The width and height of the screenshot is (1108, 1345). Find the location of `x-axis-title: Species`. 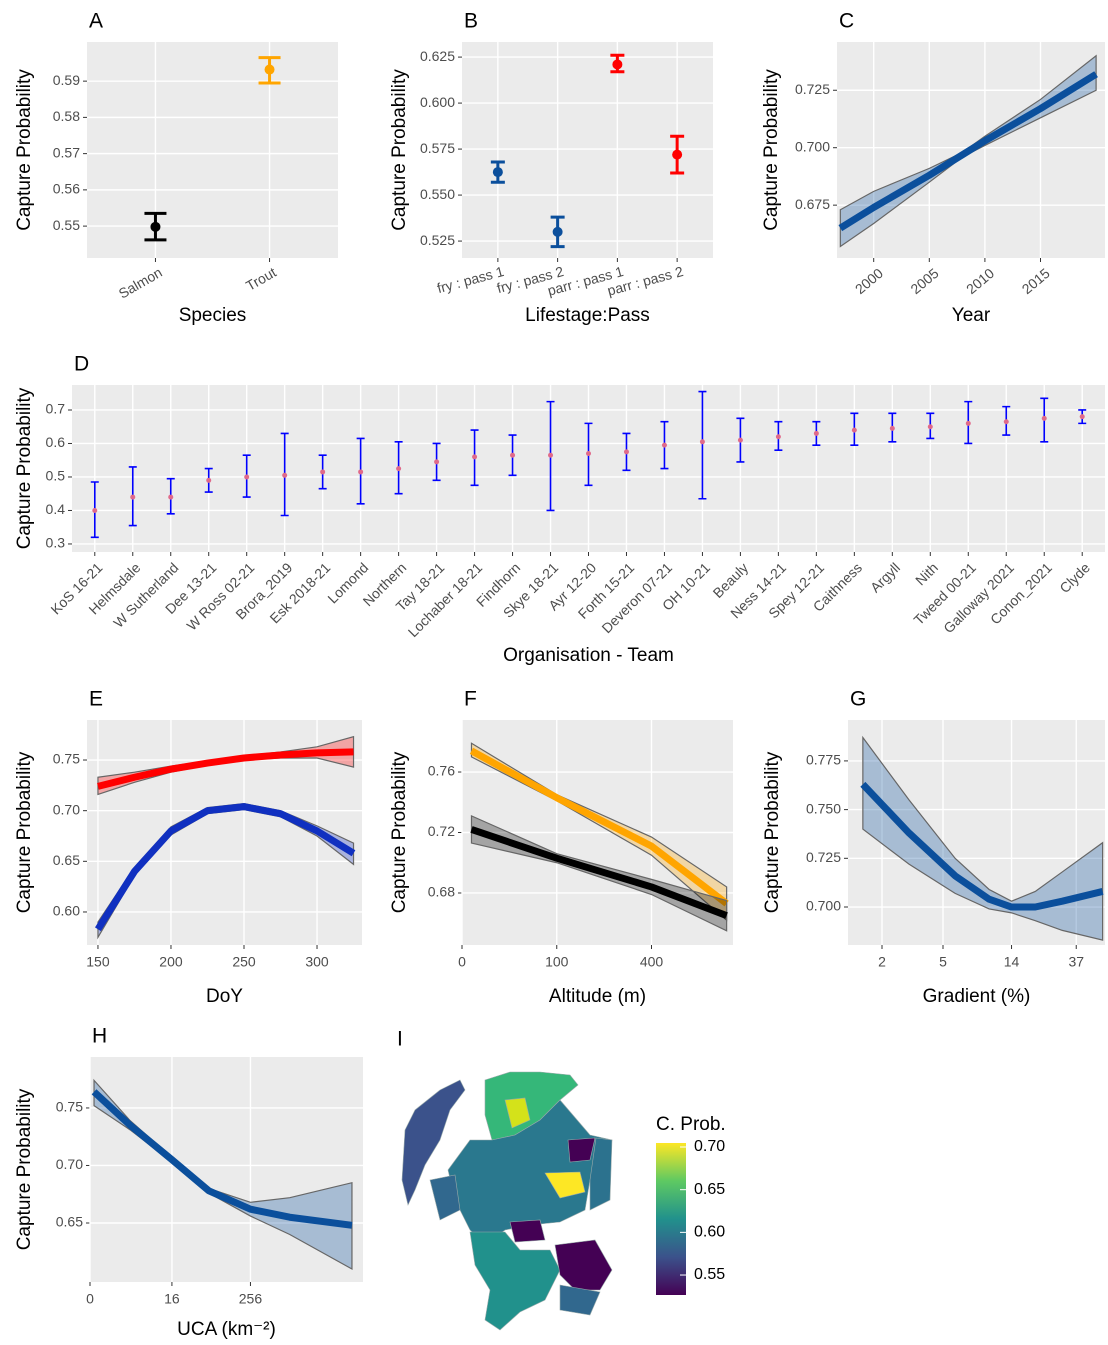

x-axis-title: Species is located at coordinates (213, 315).